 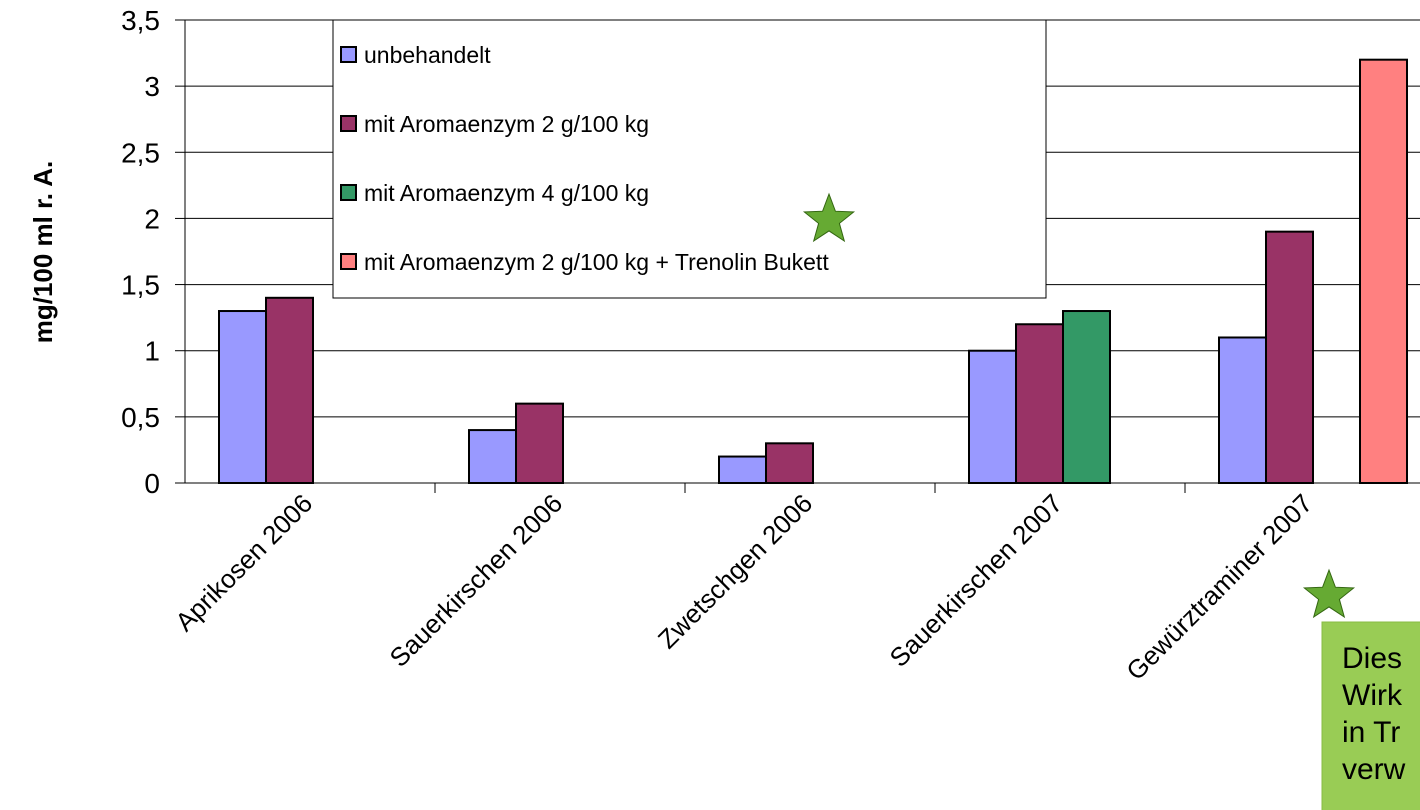 What do you see at coordinates (140, 417) in the screenshot?
I see `y-tick-label: 0,5` at bounding box center [140, 417].